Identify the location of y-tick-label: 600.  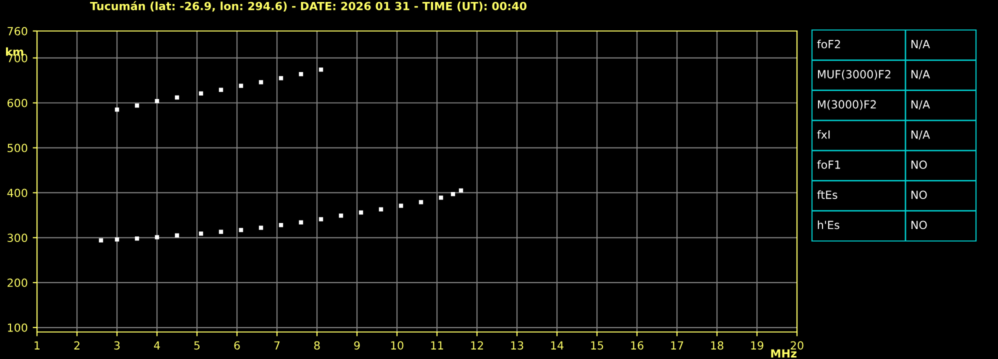
(18, 103).